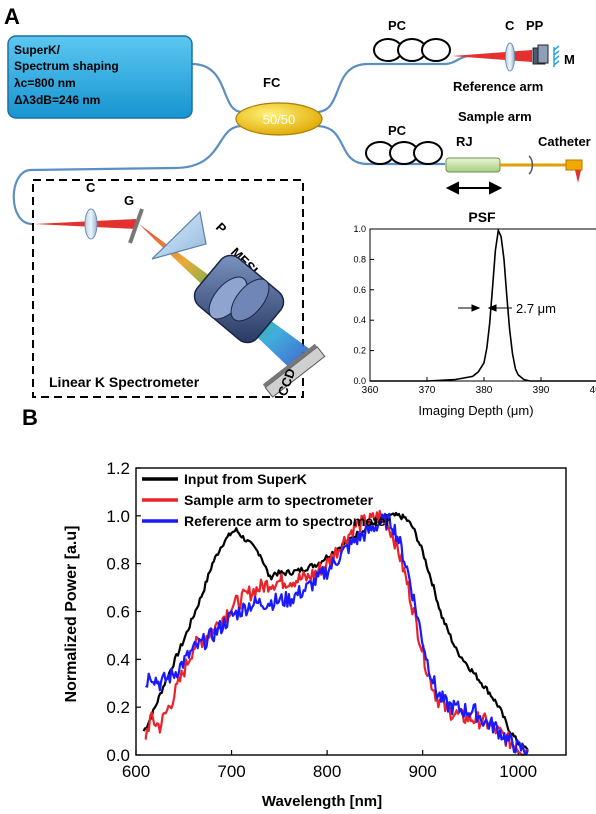 The width and height of the screenshot is (596, 814). What do you see at coordinates (288, 521) in the screenshot?
I see `legend-entry-label: Reference arm to spectrometer` at bounding box center [288, 521].